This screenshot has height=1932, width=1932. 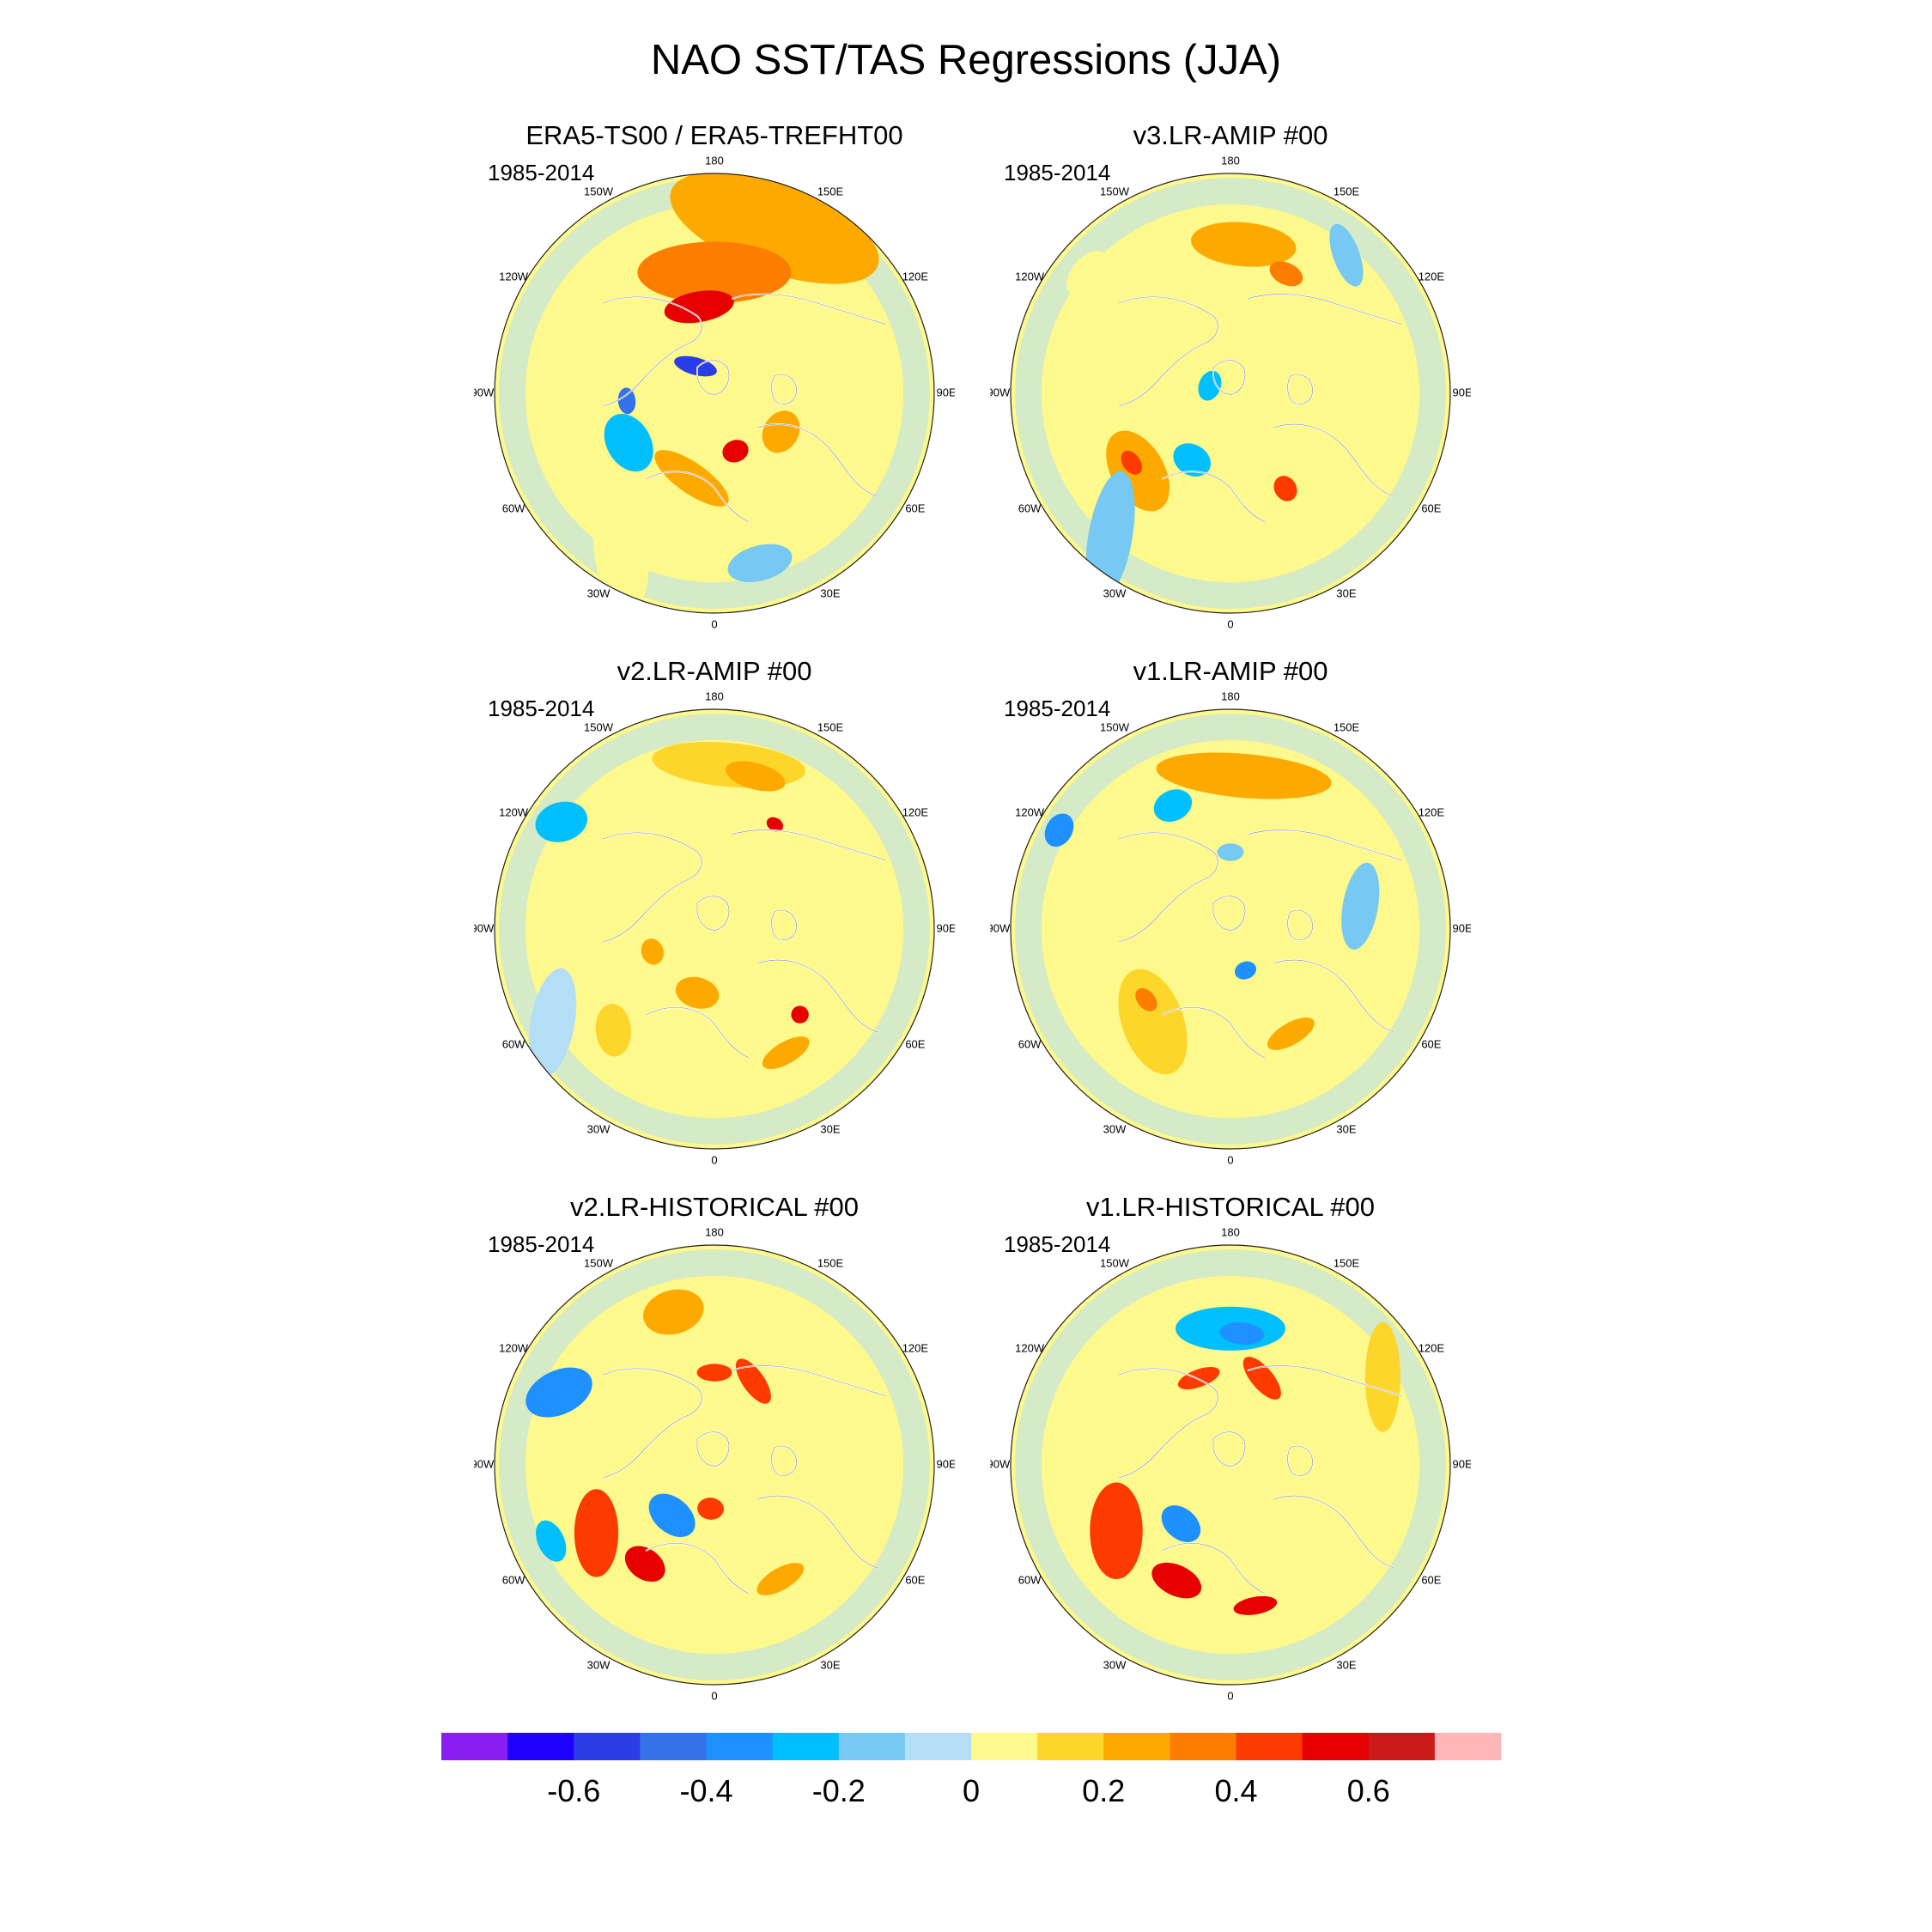 I want to click on page-title: NAO SST/TAS Regressions (JJA), so click(x=966, y=60).